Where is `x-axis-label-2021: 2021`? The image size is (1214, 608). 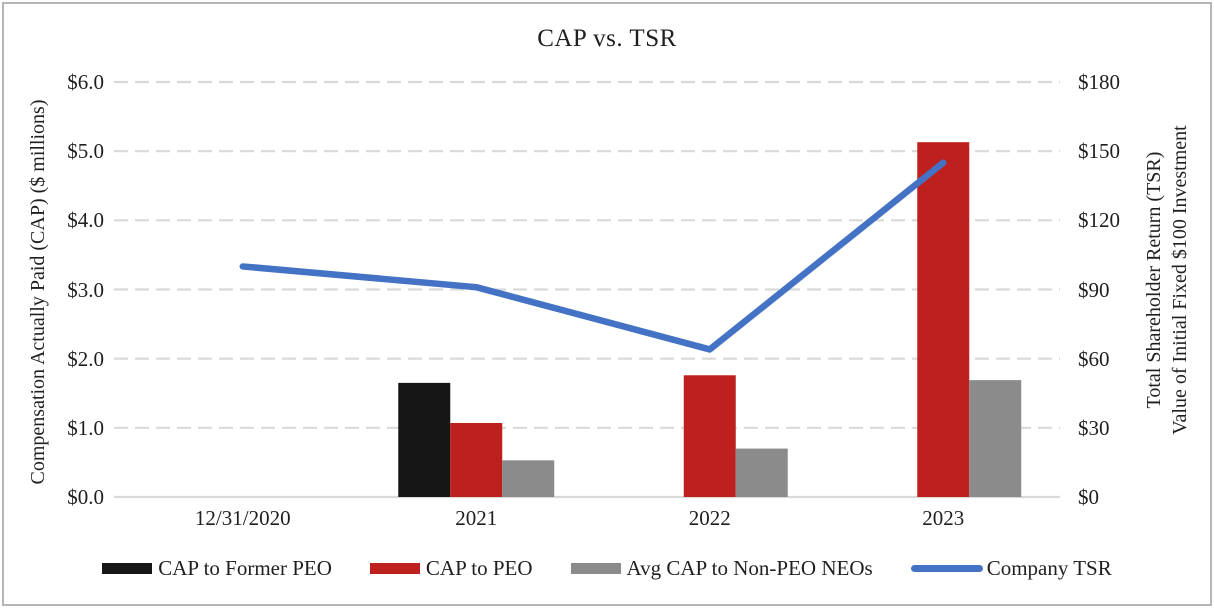
x-axis-label-2021: 2021 is located at coordinates (476, 518).